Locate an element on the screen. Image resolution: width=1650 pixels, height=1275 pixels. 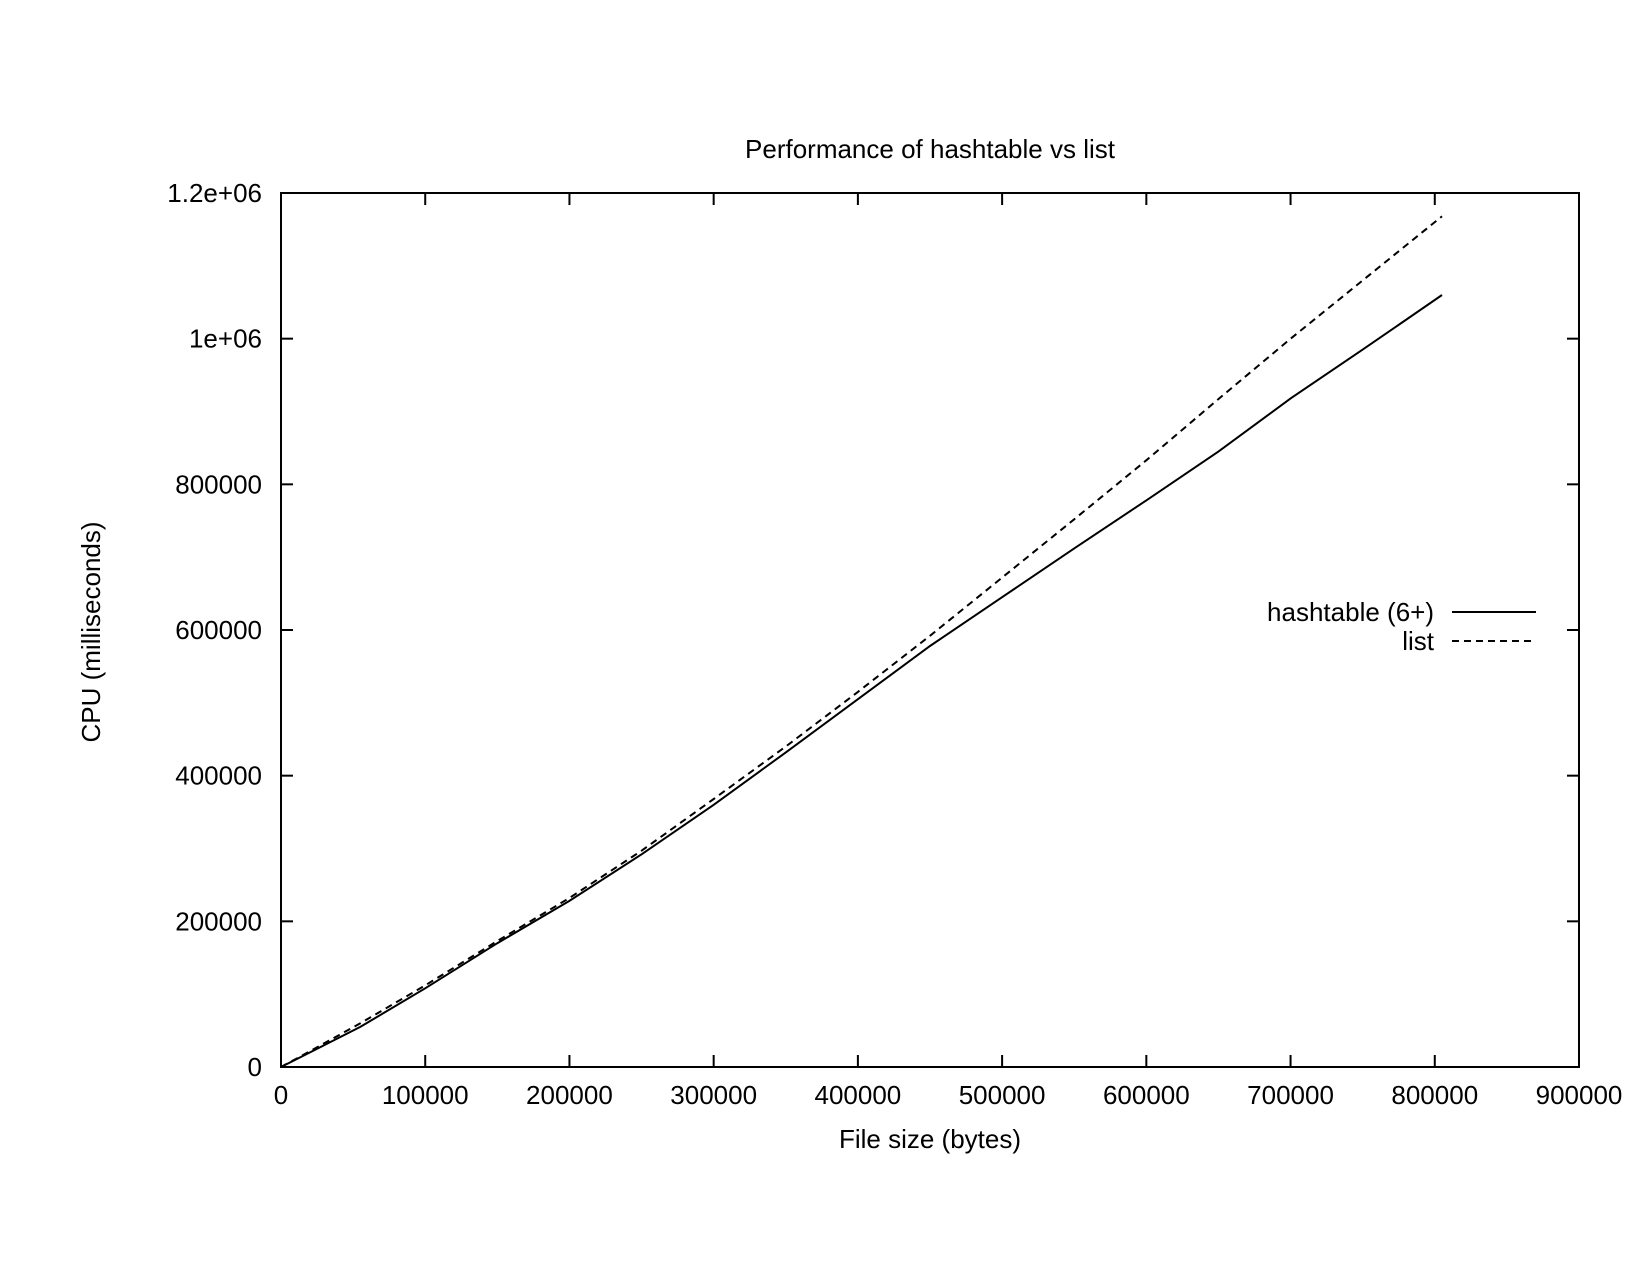
y-tick-label: 400000 is located at coordinates (218, 776).